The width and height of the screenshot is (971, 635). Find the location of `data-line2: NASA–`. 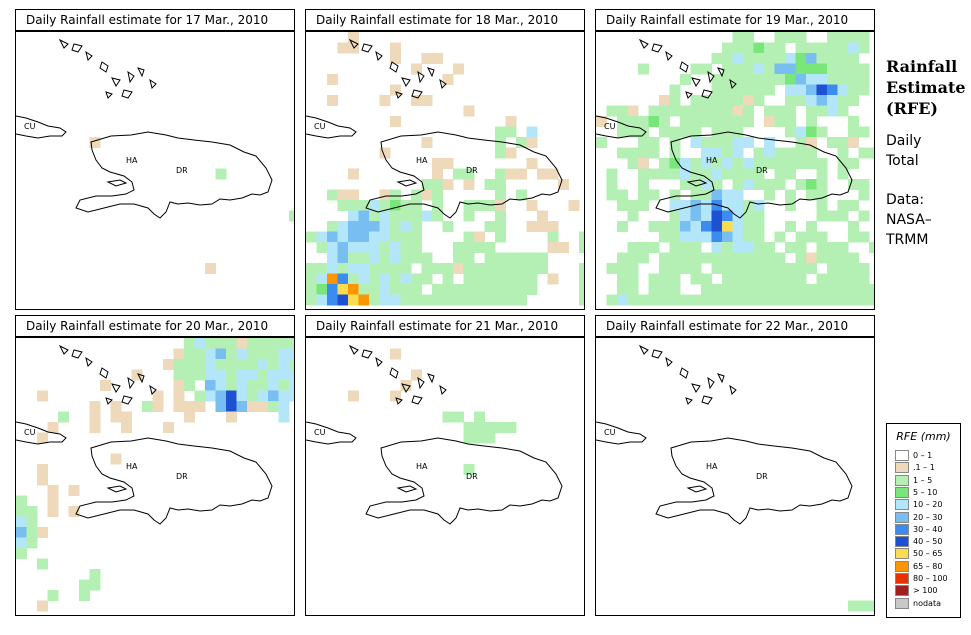

data-line2: NASA– is located at coordinates (909, 220).